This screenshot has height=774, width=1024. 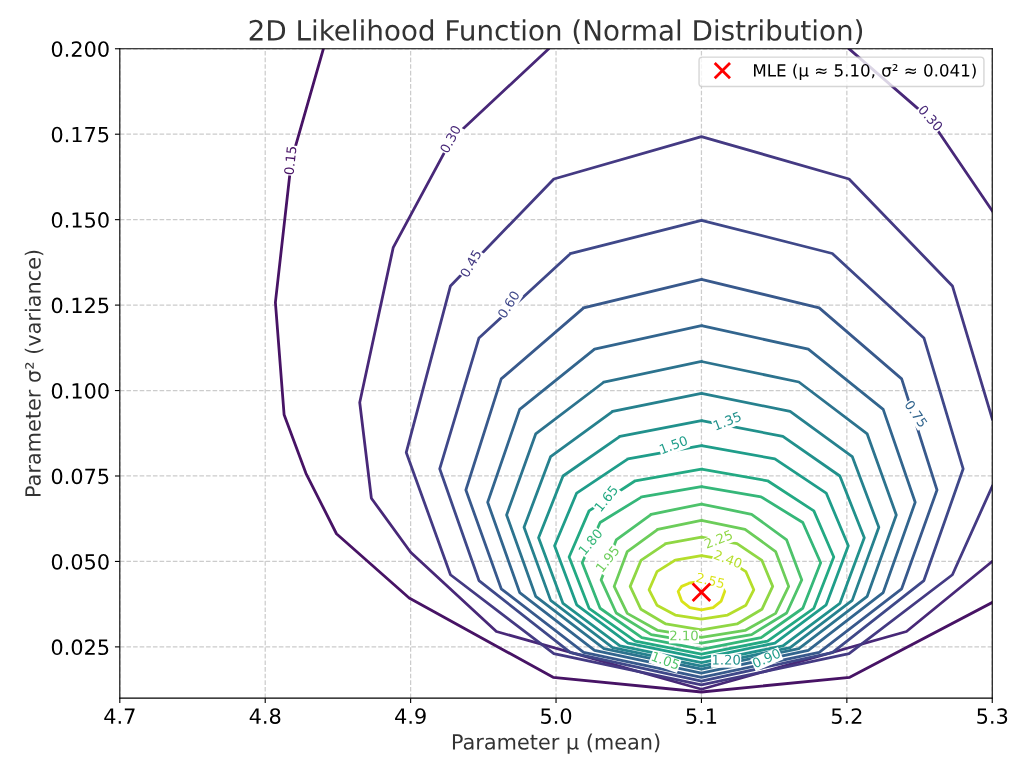 I want to click on x-tick-label: 5.2, so click(x=846, y=716).